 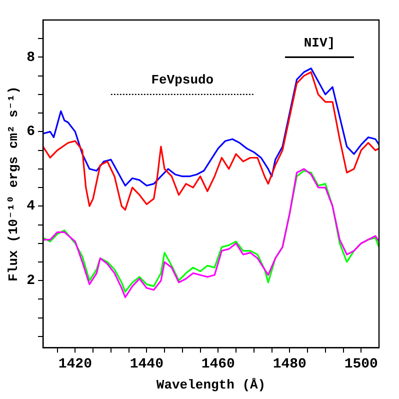 I want to click on annotation: NIV], so click(x=320, y=43).